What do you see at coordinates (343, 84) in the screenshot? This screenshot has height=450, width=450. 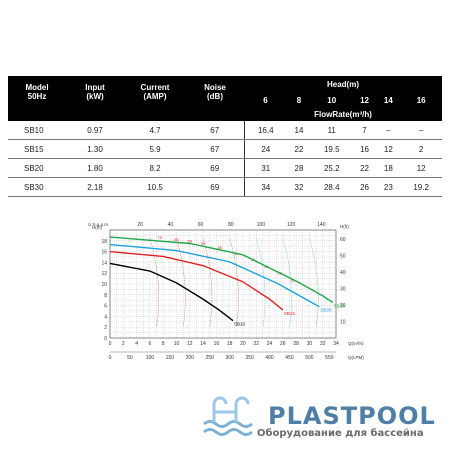 I see `col-head: Head(m)` at bounding box center [343, 84].